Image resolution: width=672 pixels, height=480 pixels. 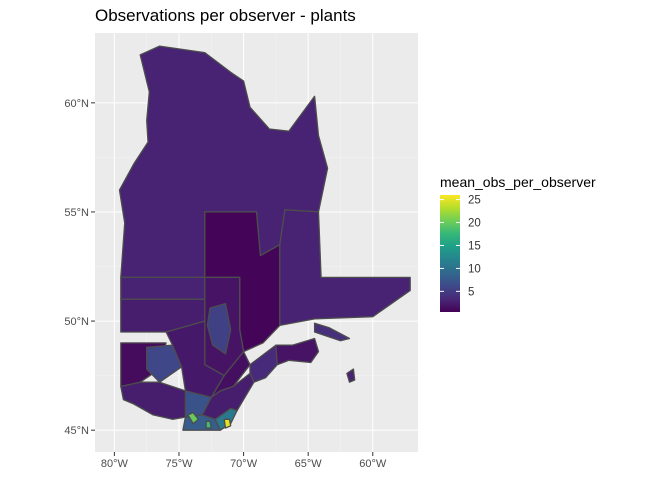 What do you see at coordinates (518, 243) in the screenshot?
I see `legend: mean_obs_per_observer 5 10 15 20 25` at bounding box center [518, 243].